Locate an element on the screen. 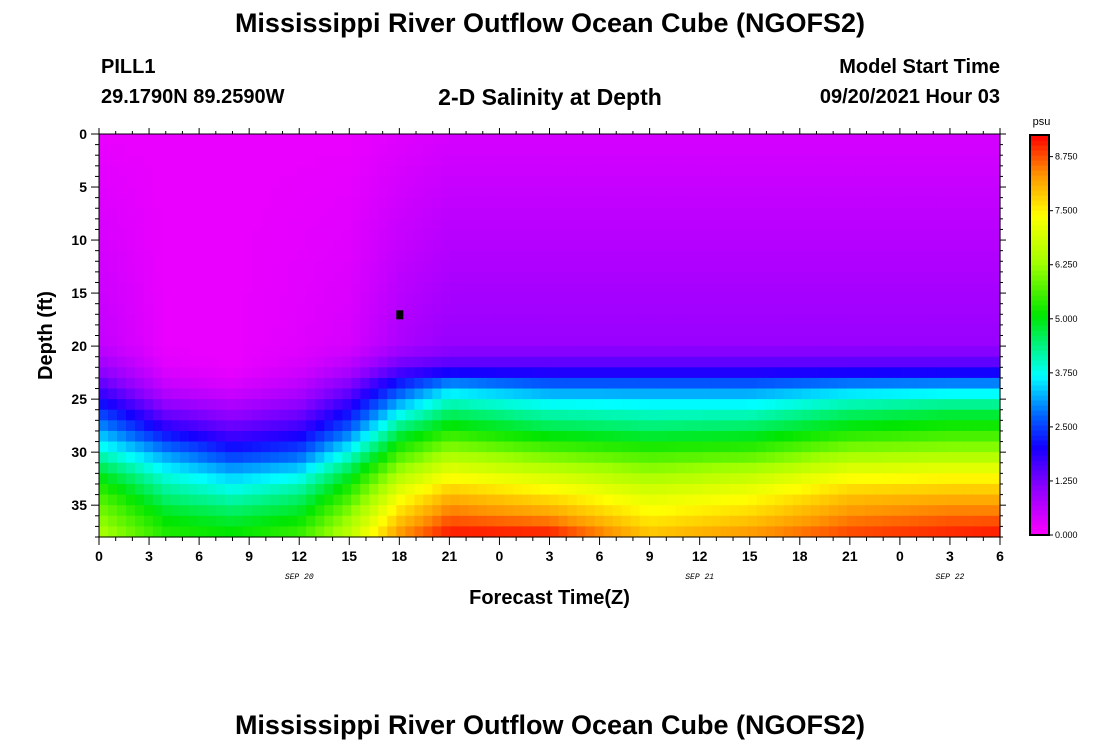 The image size is (1100, 750). x-tick-label: 9 is located at coordinates (650, 556).